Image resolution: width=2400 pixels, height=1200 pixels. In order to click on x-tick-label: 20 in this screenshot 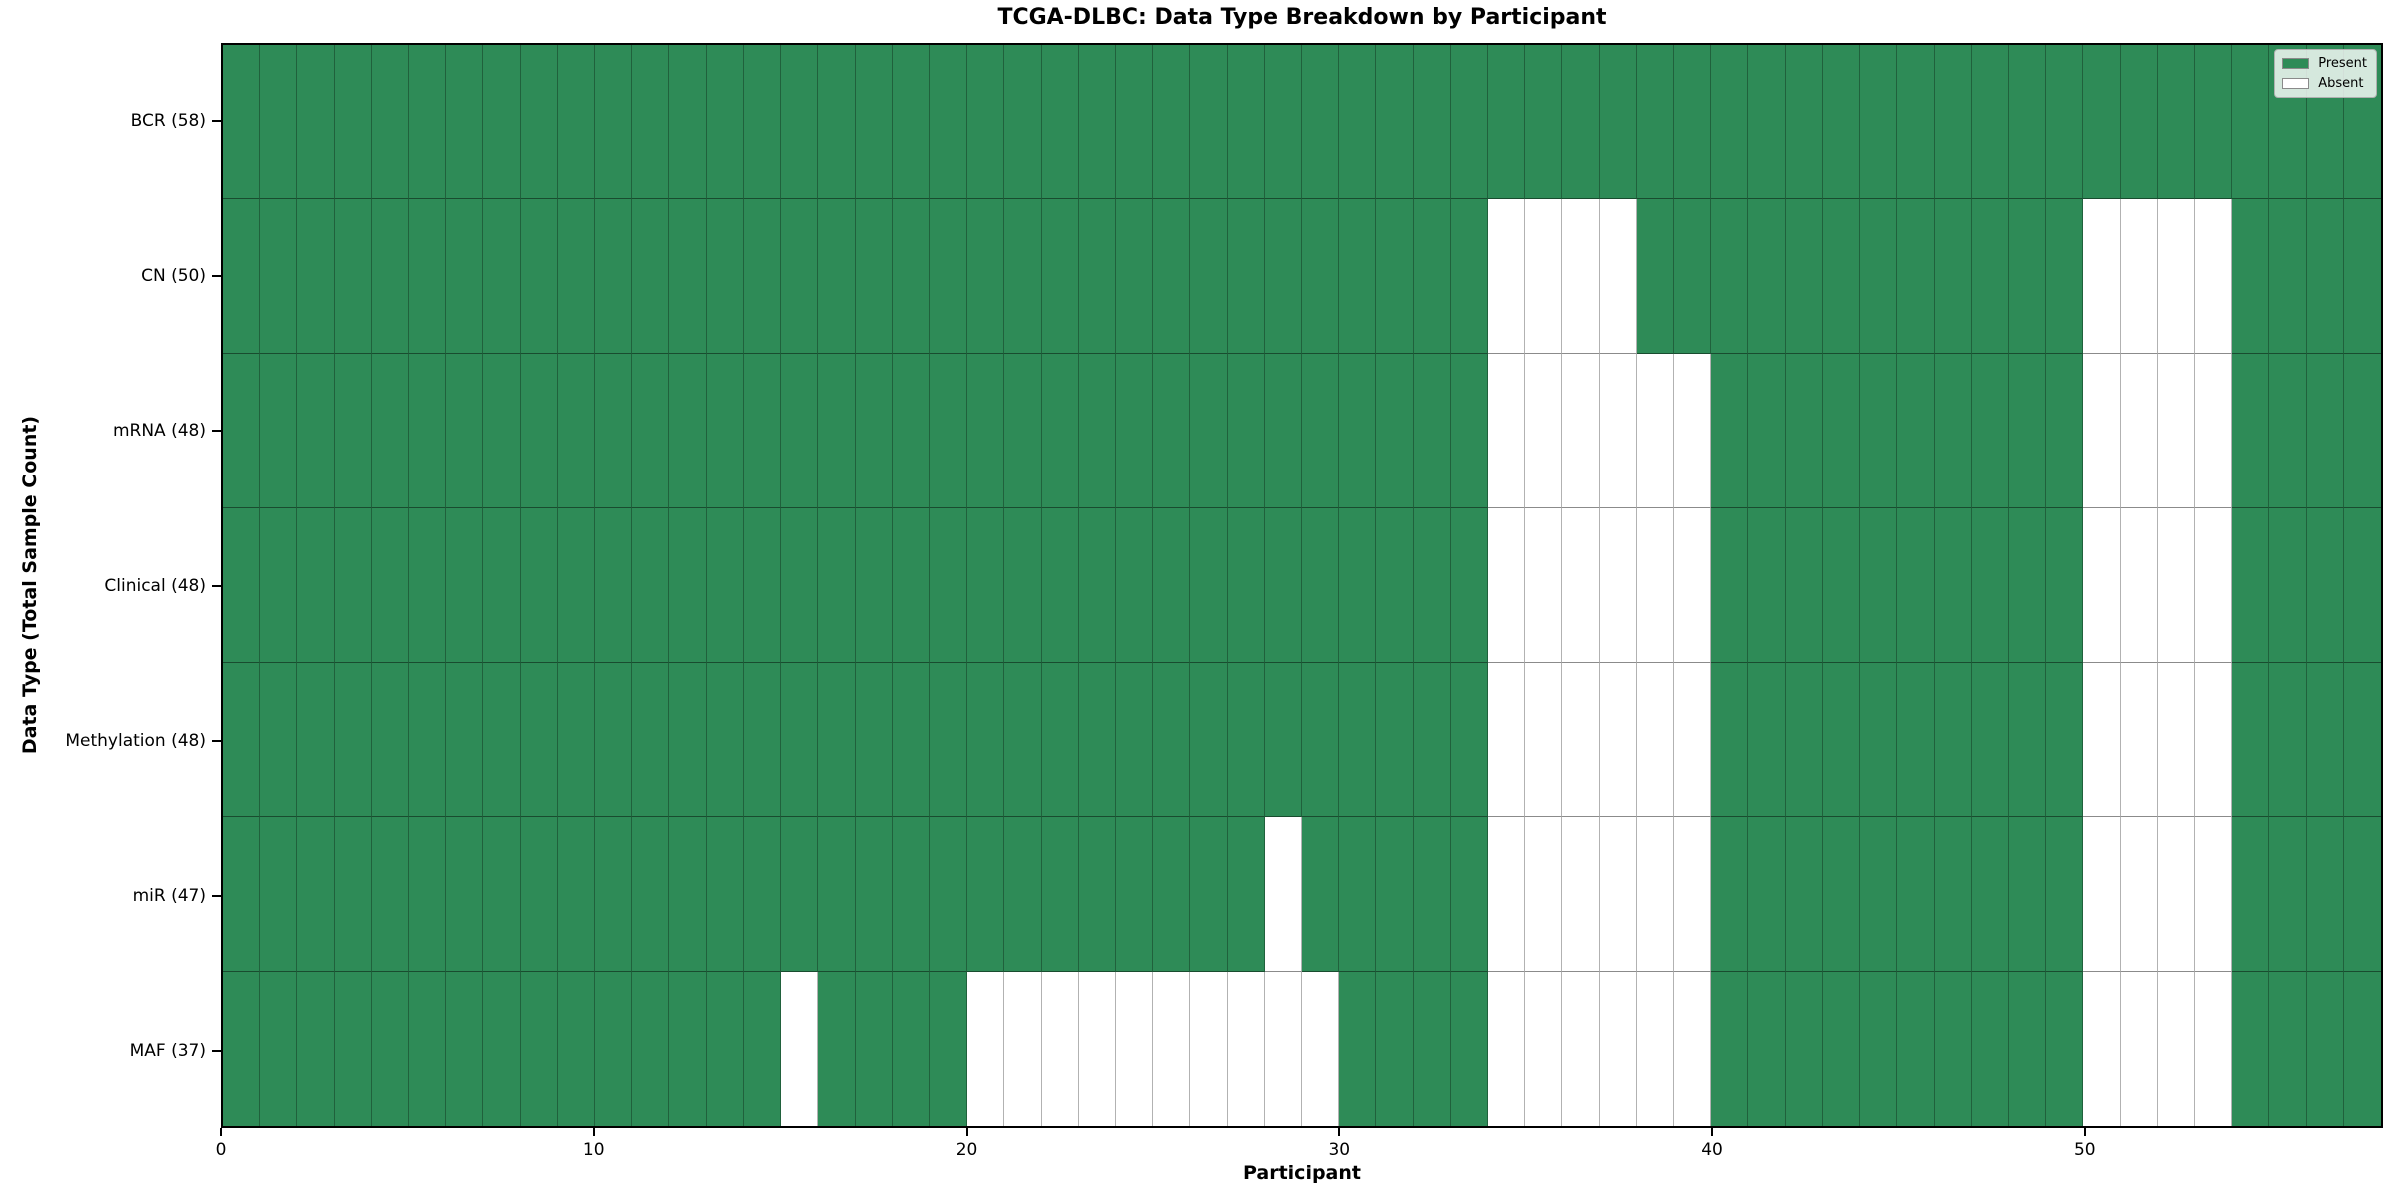, I will do `click(966, 1150)`.